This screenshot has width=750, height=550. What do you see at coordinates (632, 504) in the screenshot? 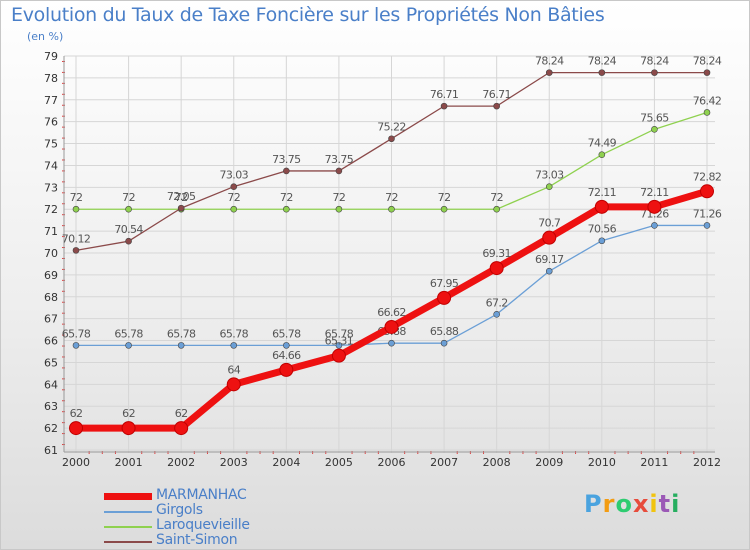
I see `proxiti-logo: Proxiti` at bounding box center [632, 504].